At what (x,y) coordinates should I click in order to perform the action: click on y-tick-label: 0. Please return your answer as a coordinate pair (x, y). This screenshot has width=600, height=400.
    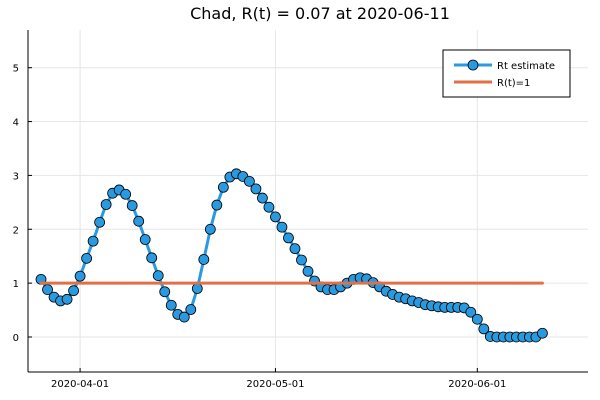
    Looking at the image, I should click on (16, 338).